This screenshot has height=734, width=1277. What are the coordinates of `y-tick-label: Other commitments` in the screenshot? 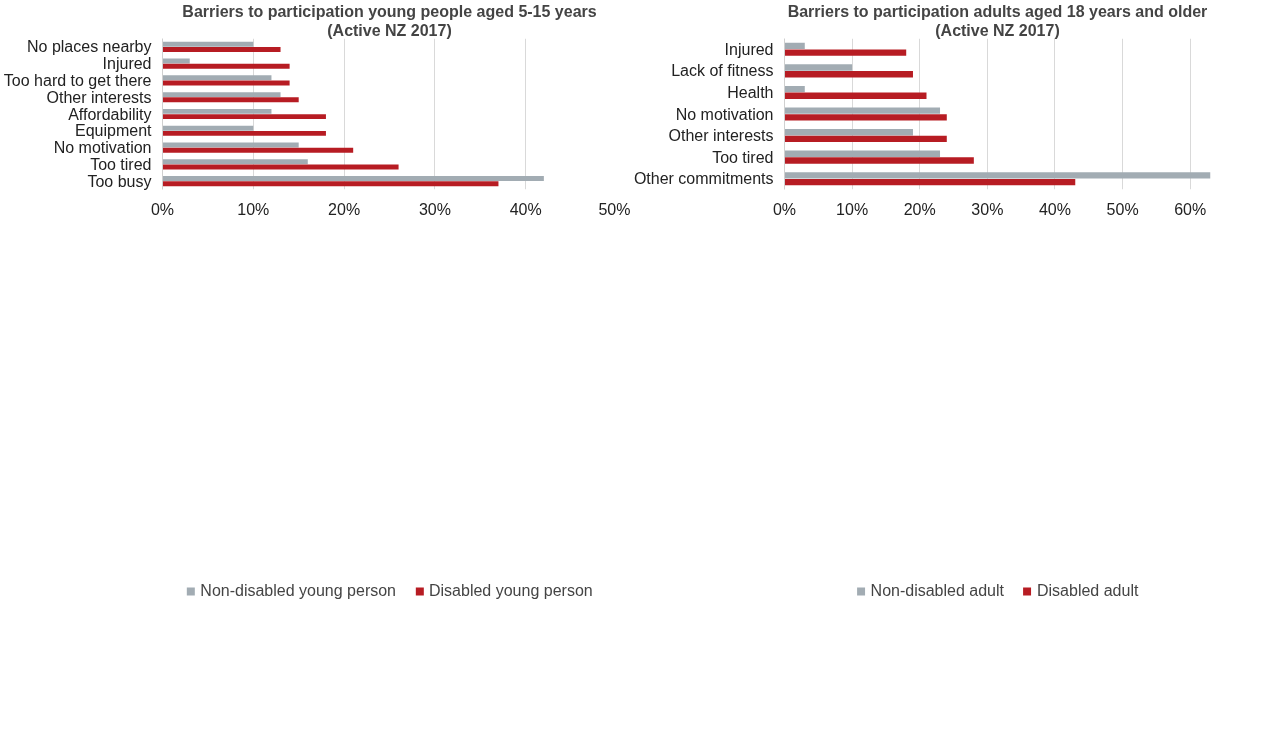 It's located at (703, 179).